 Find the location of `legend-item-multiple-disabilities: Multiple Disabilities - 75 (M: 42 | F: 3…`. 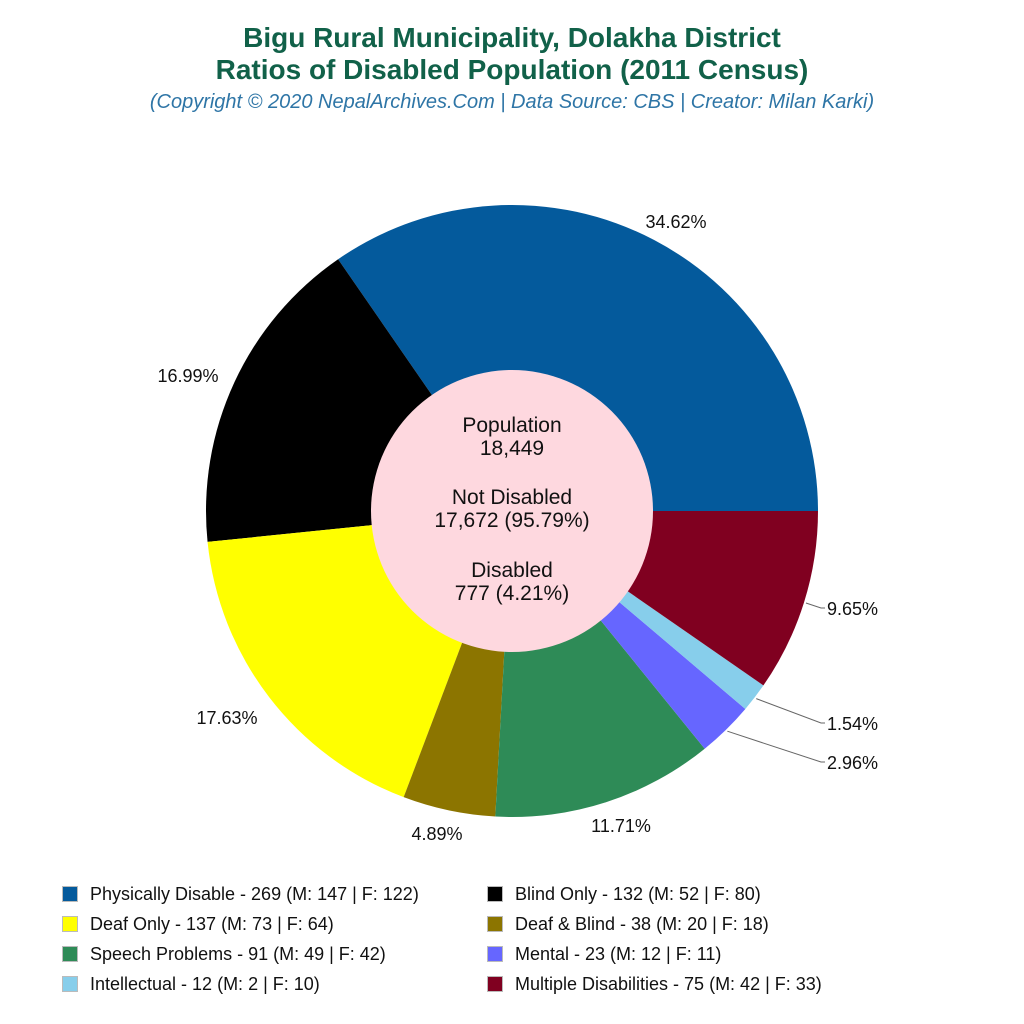

legend-item-multiple-disabilities: Multiple Disabilities - 75 (M: 42 | F: 3… is located at coordinates (654, 984).